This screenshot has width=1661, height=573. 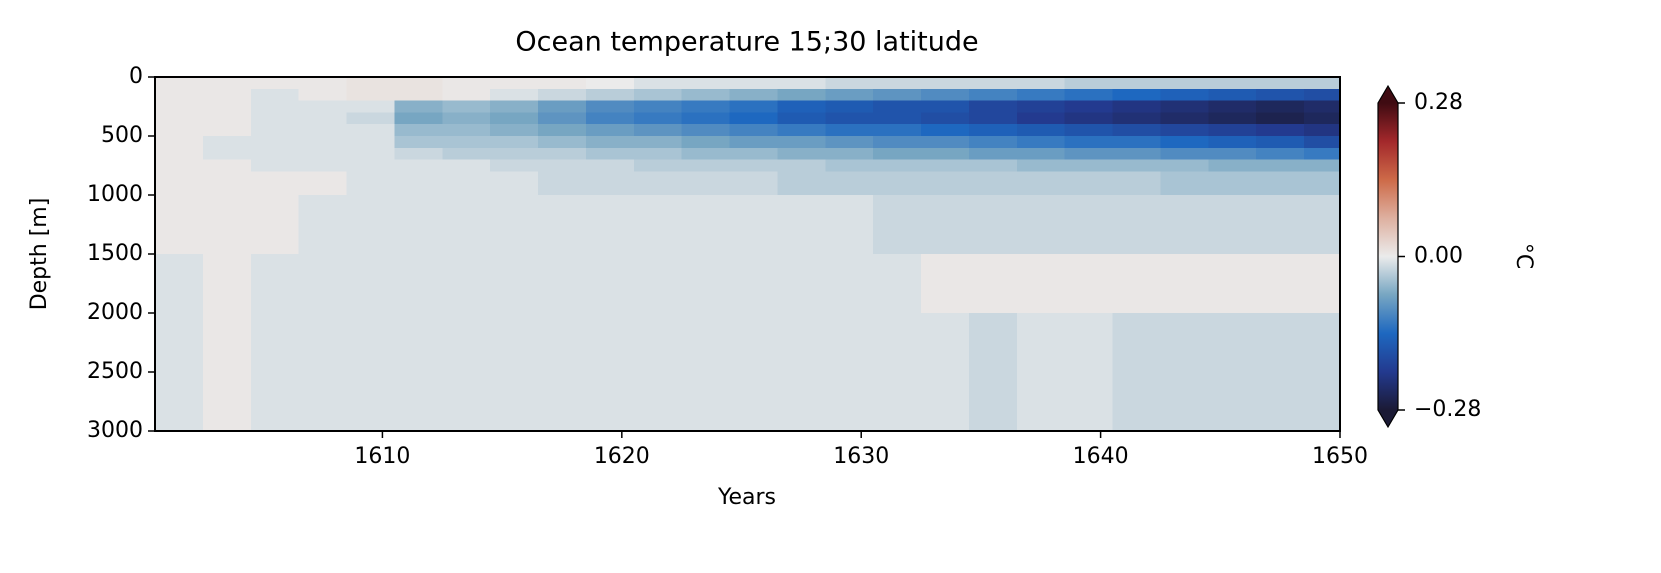 I want to click on x-tick-label: 1640, so click(x=1101, y=456).